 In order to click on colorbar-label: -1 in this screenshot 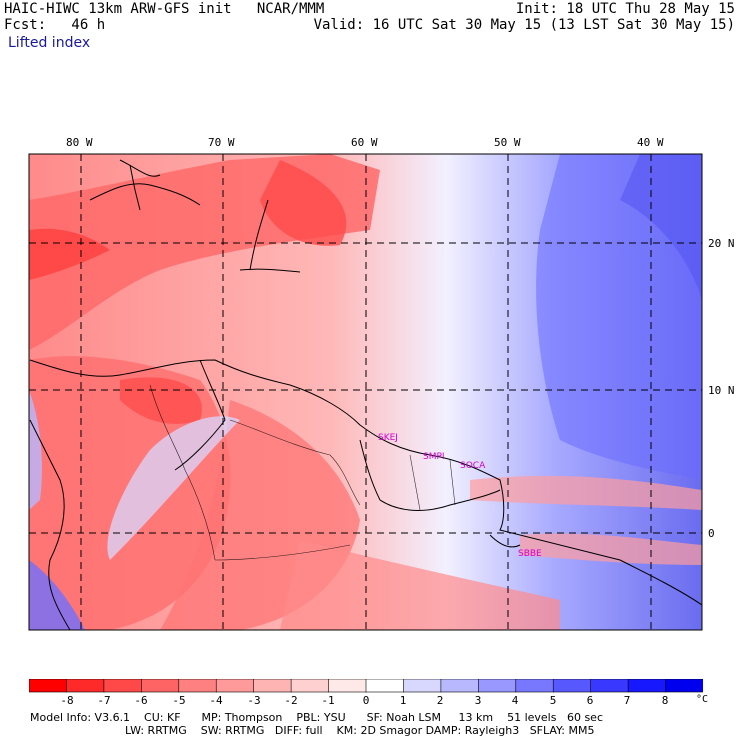, I will do `click(328, 700)`.